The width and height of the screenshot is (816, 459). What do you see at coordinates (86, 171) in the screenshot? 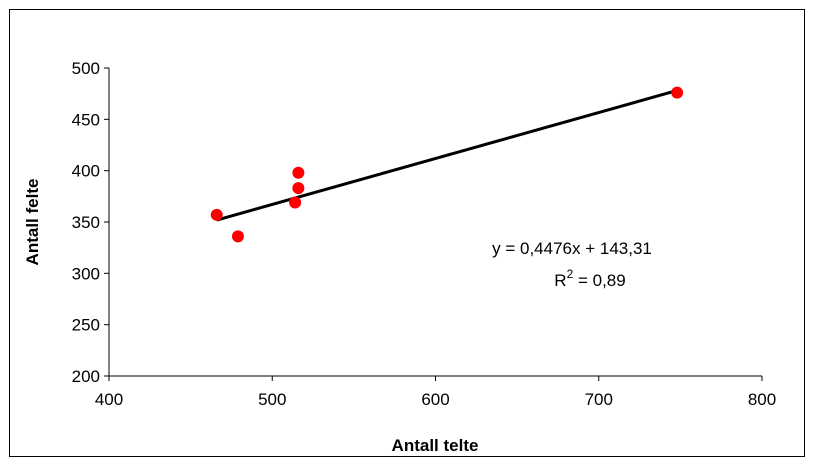
I see `y-tick-label: 400` at bounding box center [86, 171].